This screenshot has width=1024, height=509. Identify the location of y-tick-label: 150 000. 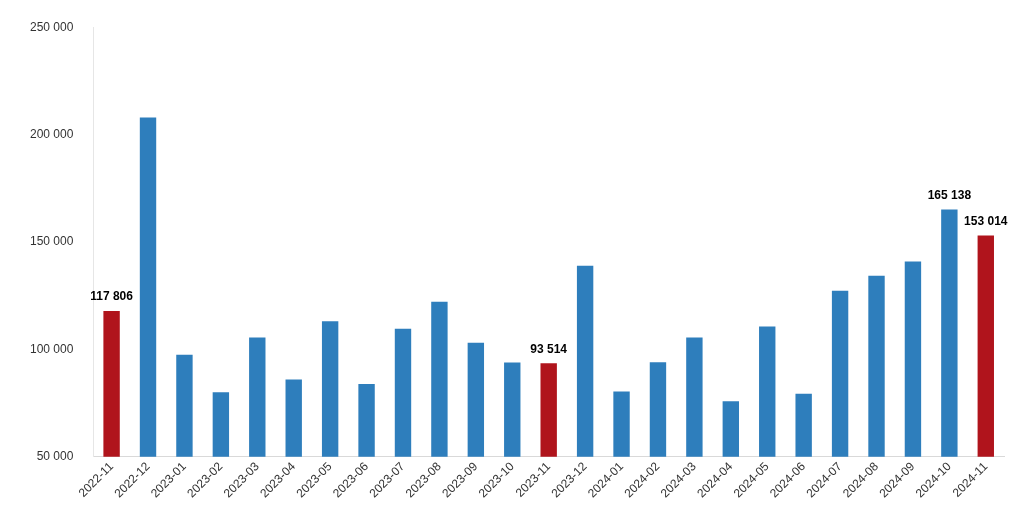
(51, 241).